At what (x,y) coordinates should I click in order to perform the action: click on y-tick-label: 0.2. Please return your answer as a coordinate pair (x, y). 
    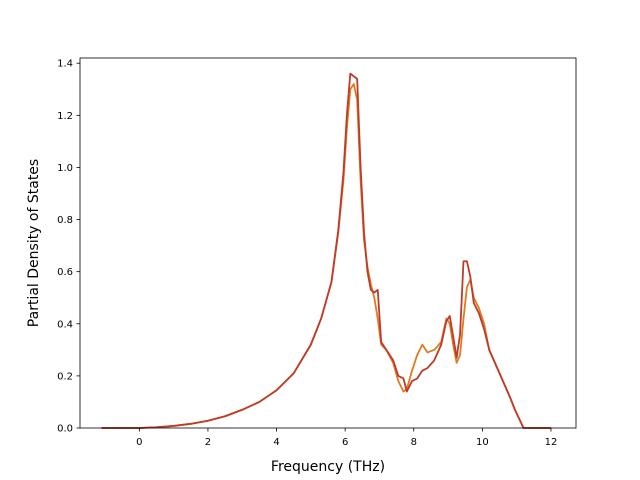
    Looking at the image, I should click on (65, 376).